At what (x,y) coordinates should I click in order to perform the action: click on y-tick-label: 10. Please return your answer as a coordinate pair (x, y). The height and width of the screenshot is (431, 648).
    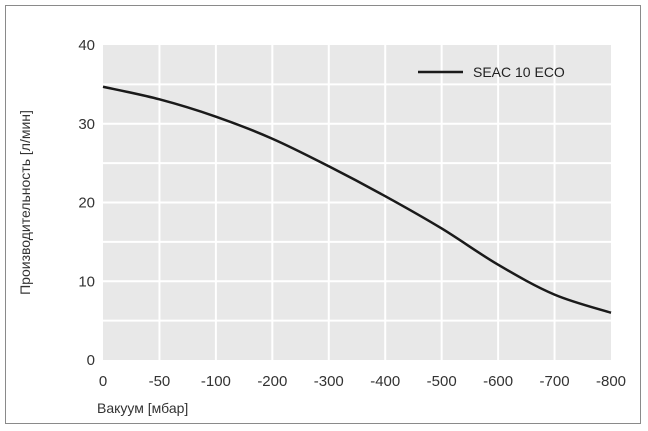
    Looking at the image, I should click on (86, 281).